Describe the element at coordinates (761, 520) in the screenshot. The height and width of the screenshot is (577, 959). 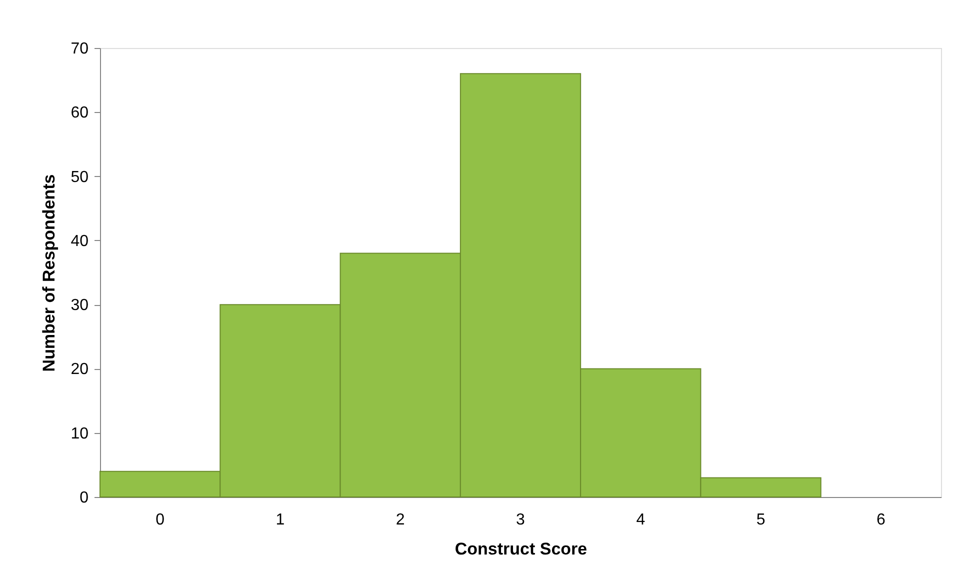
I see `x-tick-label: 5` at that location.